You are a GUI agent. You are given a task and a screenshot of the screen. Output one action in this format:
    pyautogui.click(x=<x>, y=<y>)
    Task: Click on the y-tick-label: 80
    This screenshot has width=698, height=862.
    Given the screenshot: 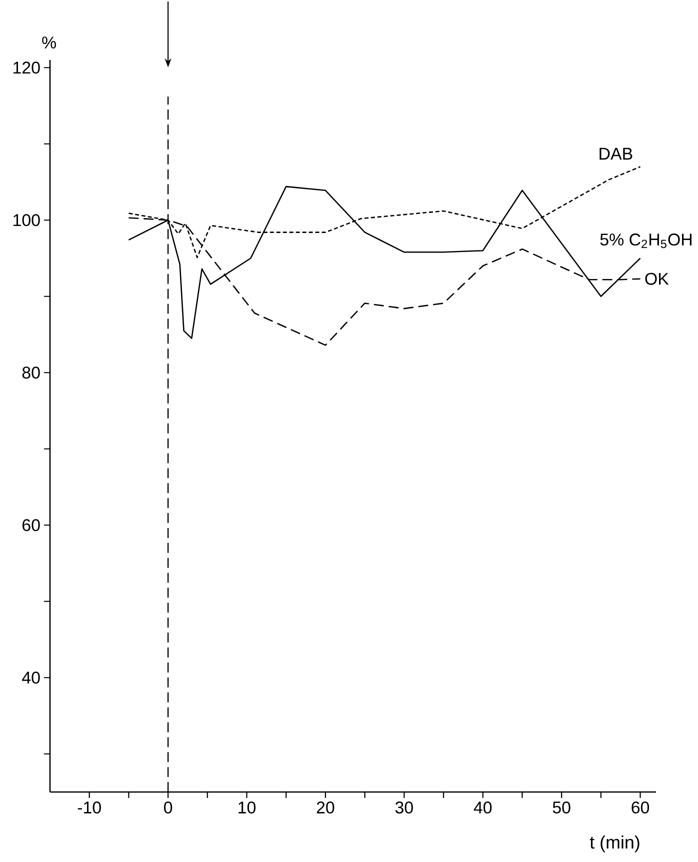 What is the action you would take?
    pyautogui.click(x=31, y=372)
    